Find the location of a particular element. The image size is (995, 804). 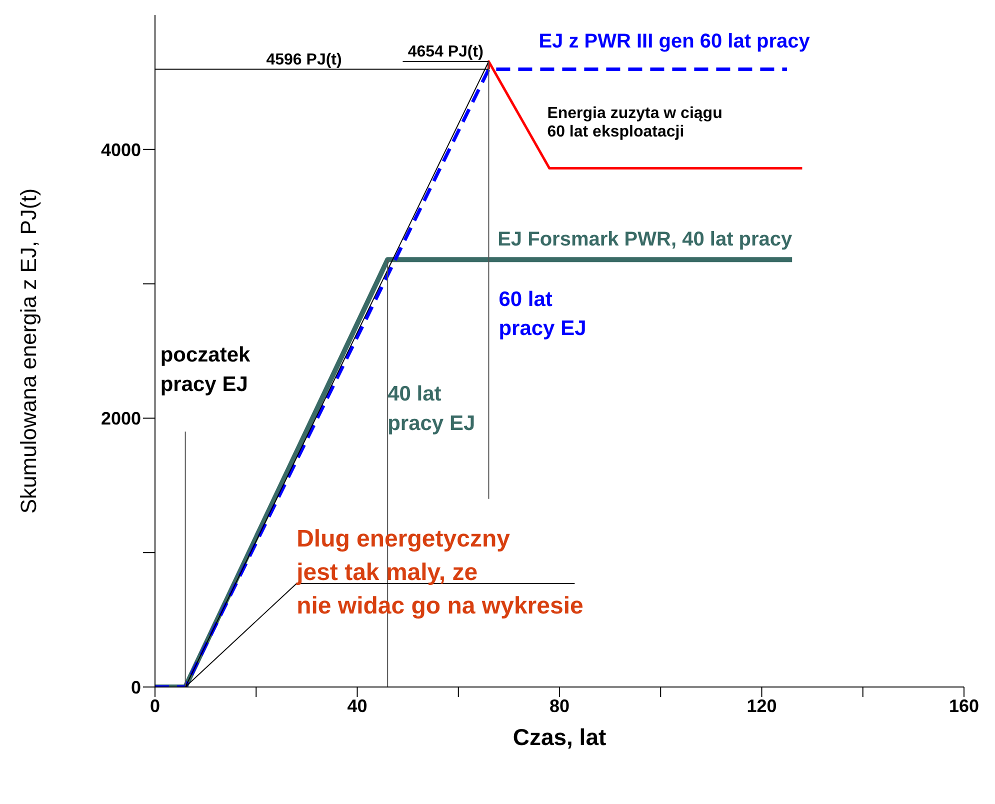

annotation: poczatek pracy EJ is located at coordinates (205, 370).